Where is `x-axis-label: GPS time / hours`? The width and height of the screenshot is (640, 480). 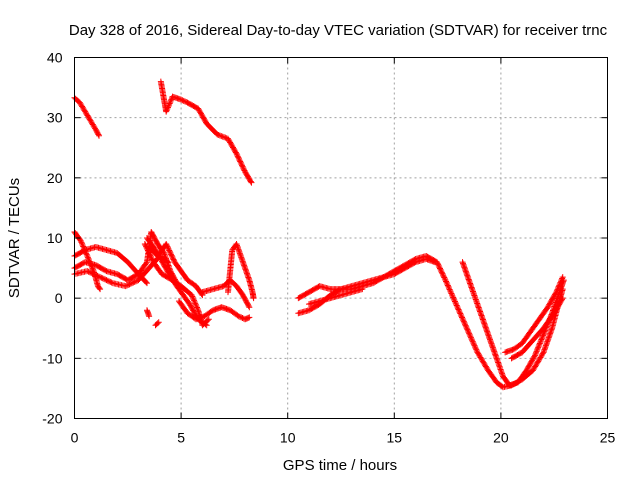
x-axis-label: GPS time / hours is located at coordinates (340, 465).